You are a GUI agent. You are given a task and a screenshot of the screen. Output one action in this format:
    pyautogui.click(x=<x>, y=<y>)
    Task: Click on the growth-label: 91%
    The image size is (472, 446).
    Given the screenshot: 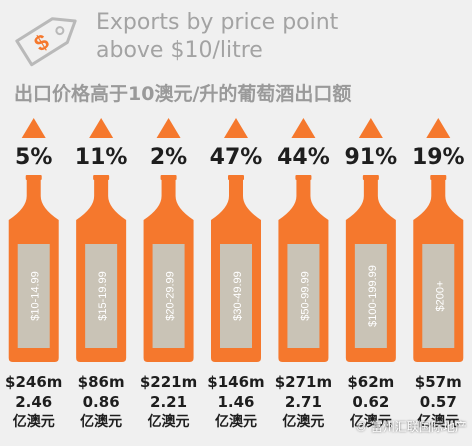 What is the action you would take?
    pyautogui.click(x=371, y=157)
    